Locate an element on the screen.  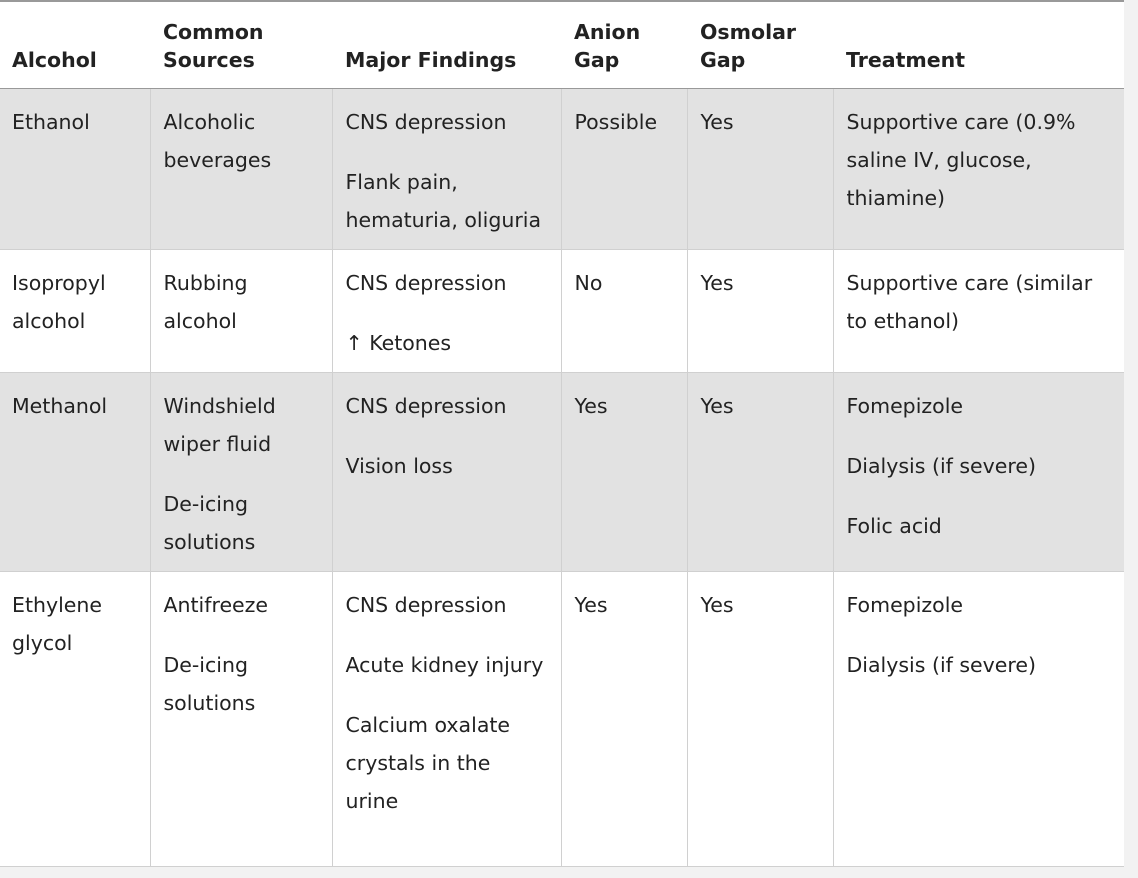
header-text: Osmolar Gap is located at coordinates (748, 45).